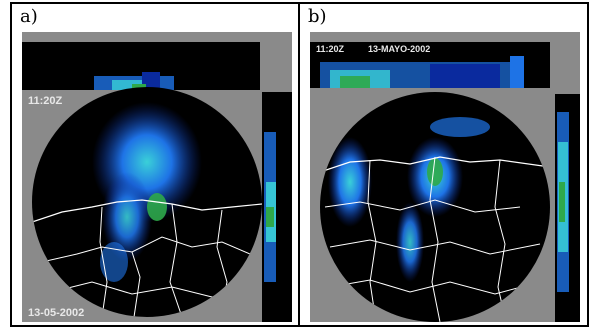 The image size is (599, 329). What do you see at coordinates (29, 16) in the screenshot?
I see `panel-label: a)` at bounding box center [29, 16].